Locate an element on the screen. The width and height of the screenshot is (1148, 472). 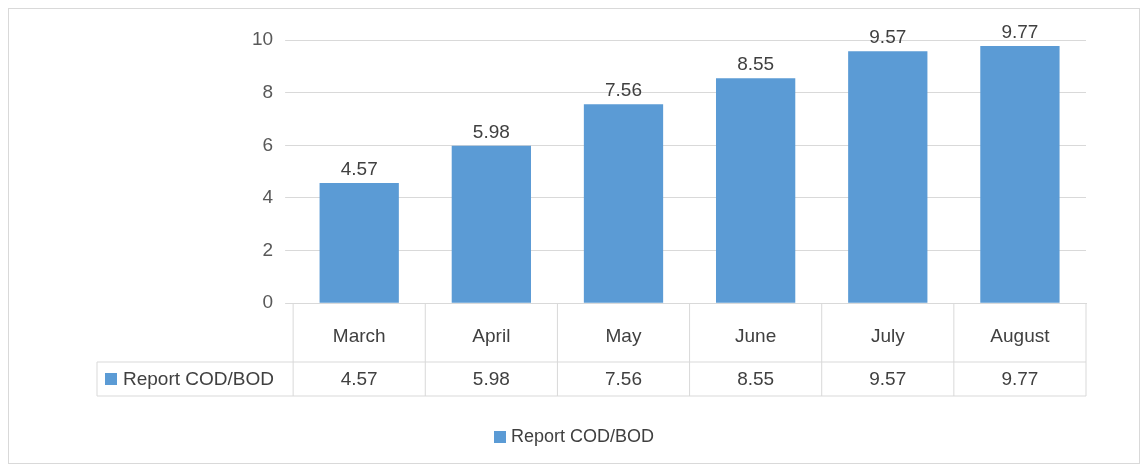
data-label: 9.77 is located at coordinates (1020, 31).